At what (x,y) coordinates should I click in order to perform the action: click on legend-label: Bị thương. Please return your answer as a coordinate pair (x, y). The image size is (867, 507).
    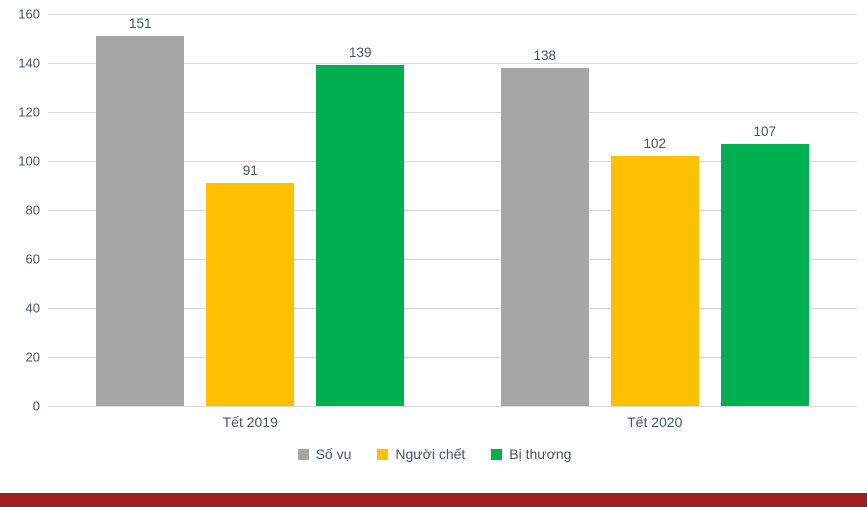
    Looking at the image, I should click on (540, 454).